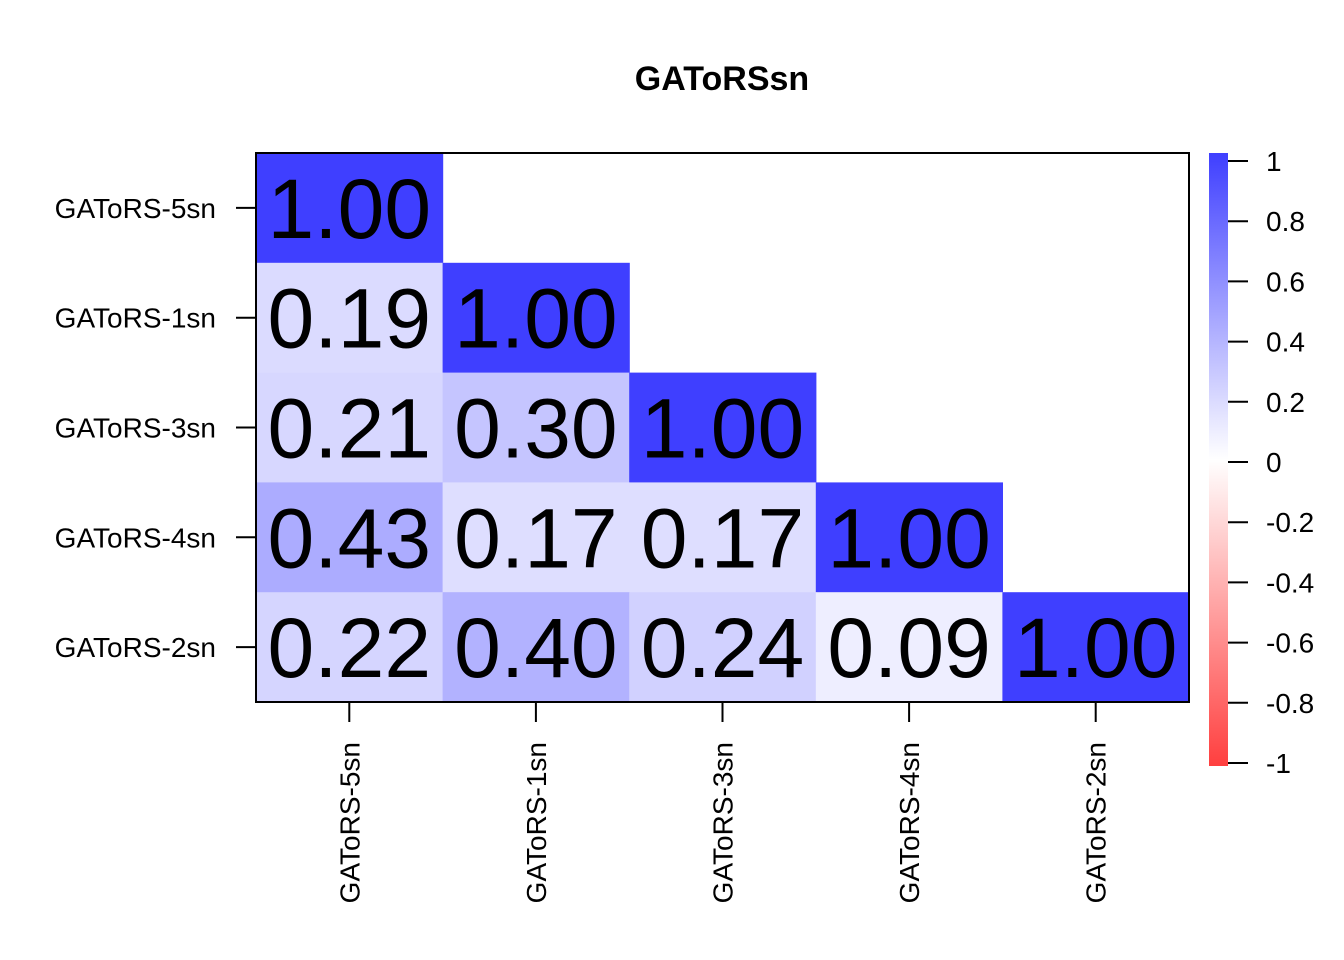  I want to click on cell-value-label: 0.30, so click(536, 429).